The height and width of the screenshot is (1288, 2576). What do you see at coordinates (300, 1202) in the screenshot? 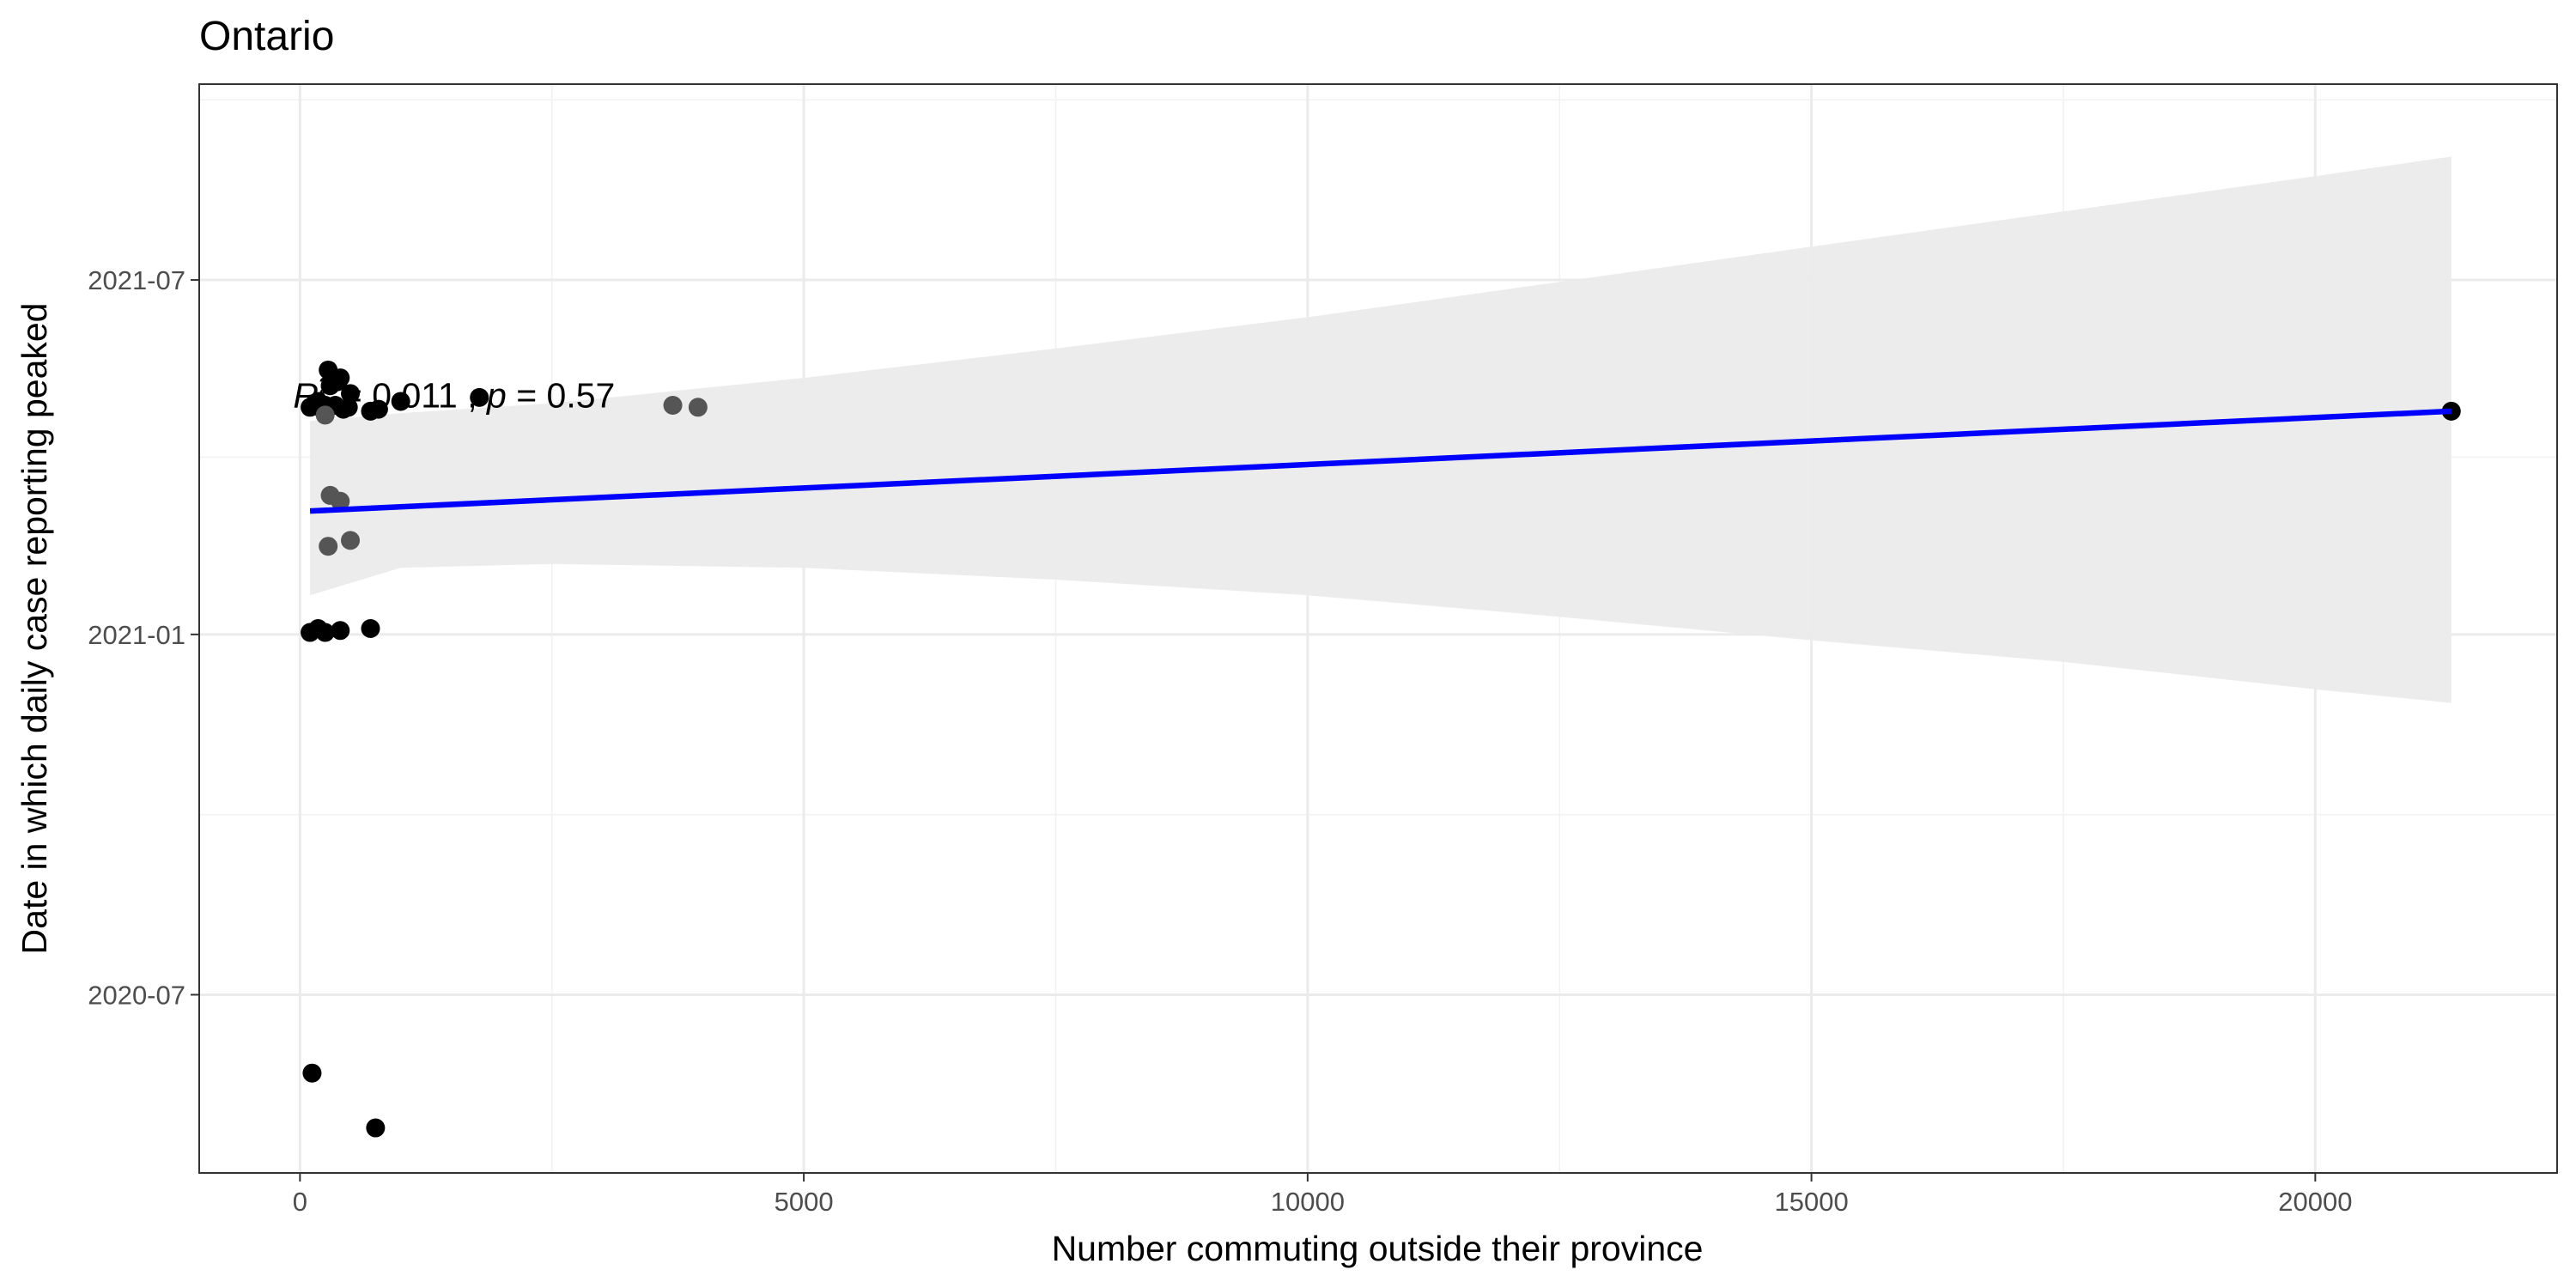
I see `x-tick-label: 0` at bounding box center [300, 1202].